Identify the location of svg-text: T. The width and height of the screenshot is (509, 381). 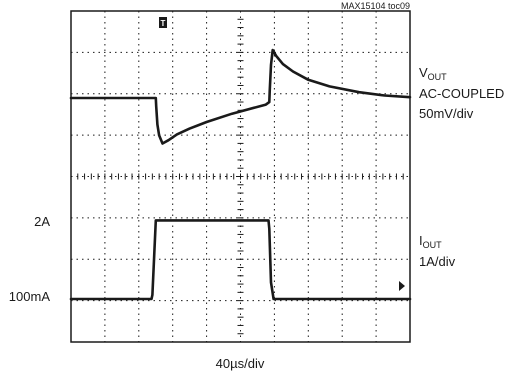
(163, 23).